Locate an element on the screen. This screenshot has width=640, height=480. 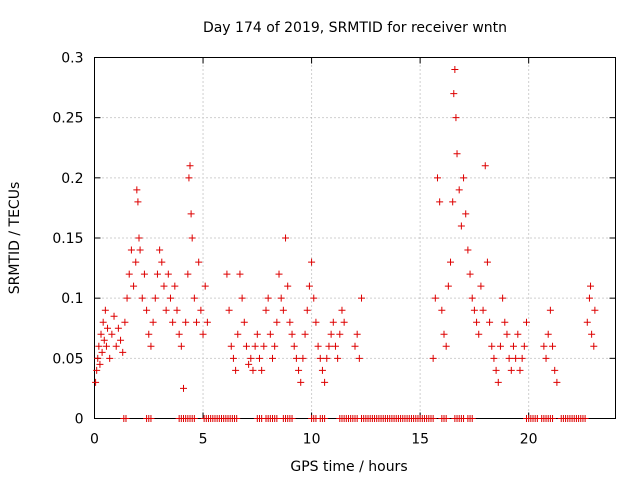
y-tick-label: 0.25 is located at coordinates (67, 119).